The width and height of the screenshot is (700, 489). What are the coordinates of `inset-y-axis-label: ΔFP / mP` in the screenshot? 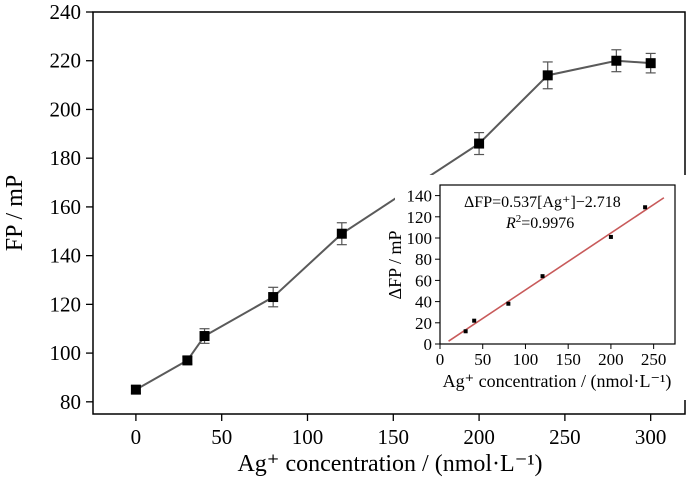 It's located at (395, 265).